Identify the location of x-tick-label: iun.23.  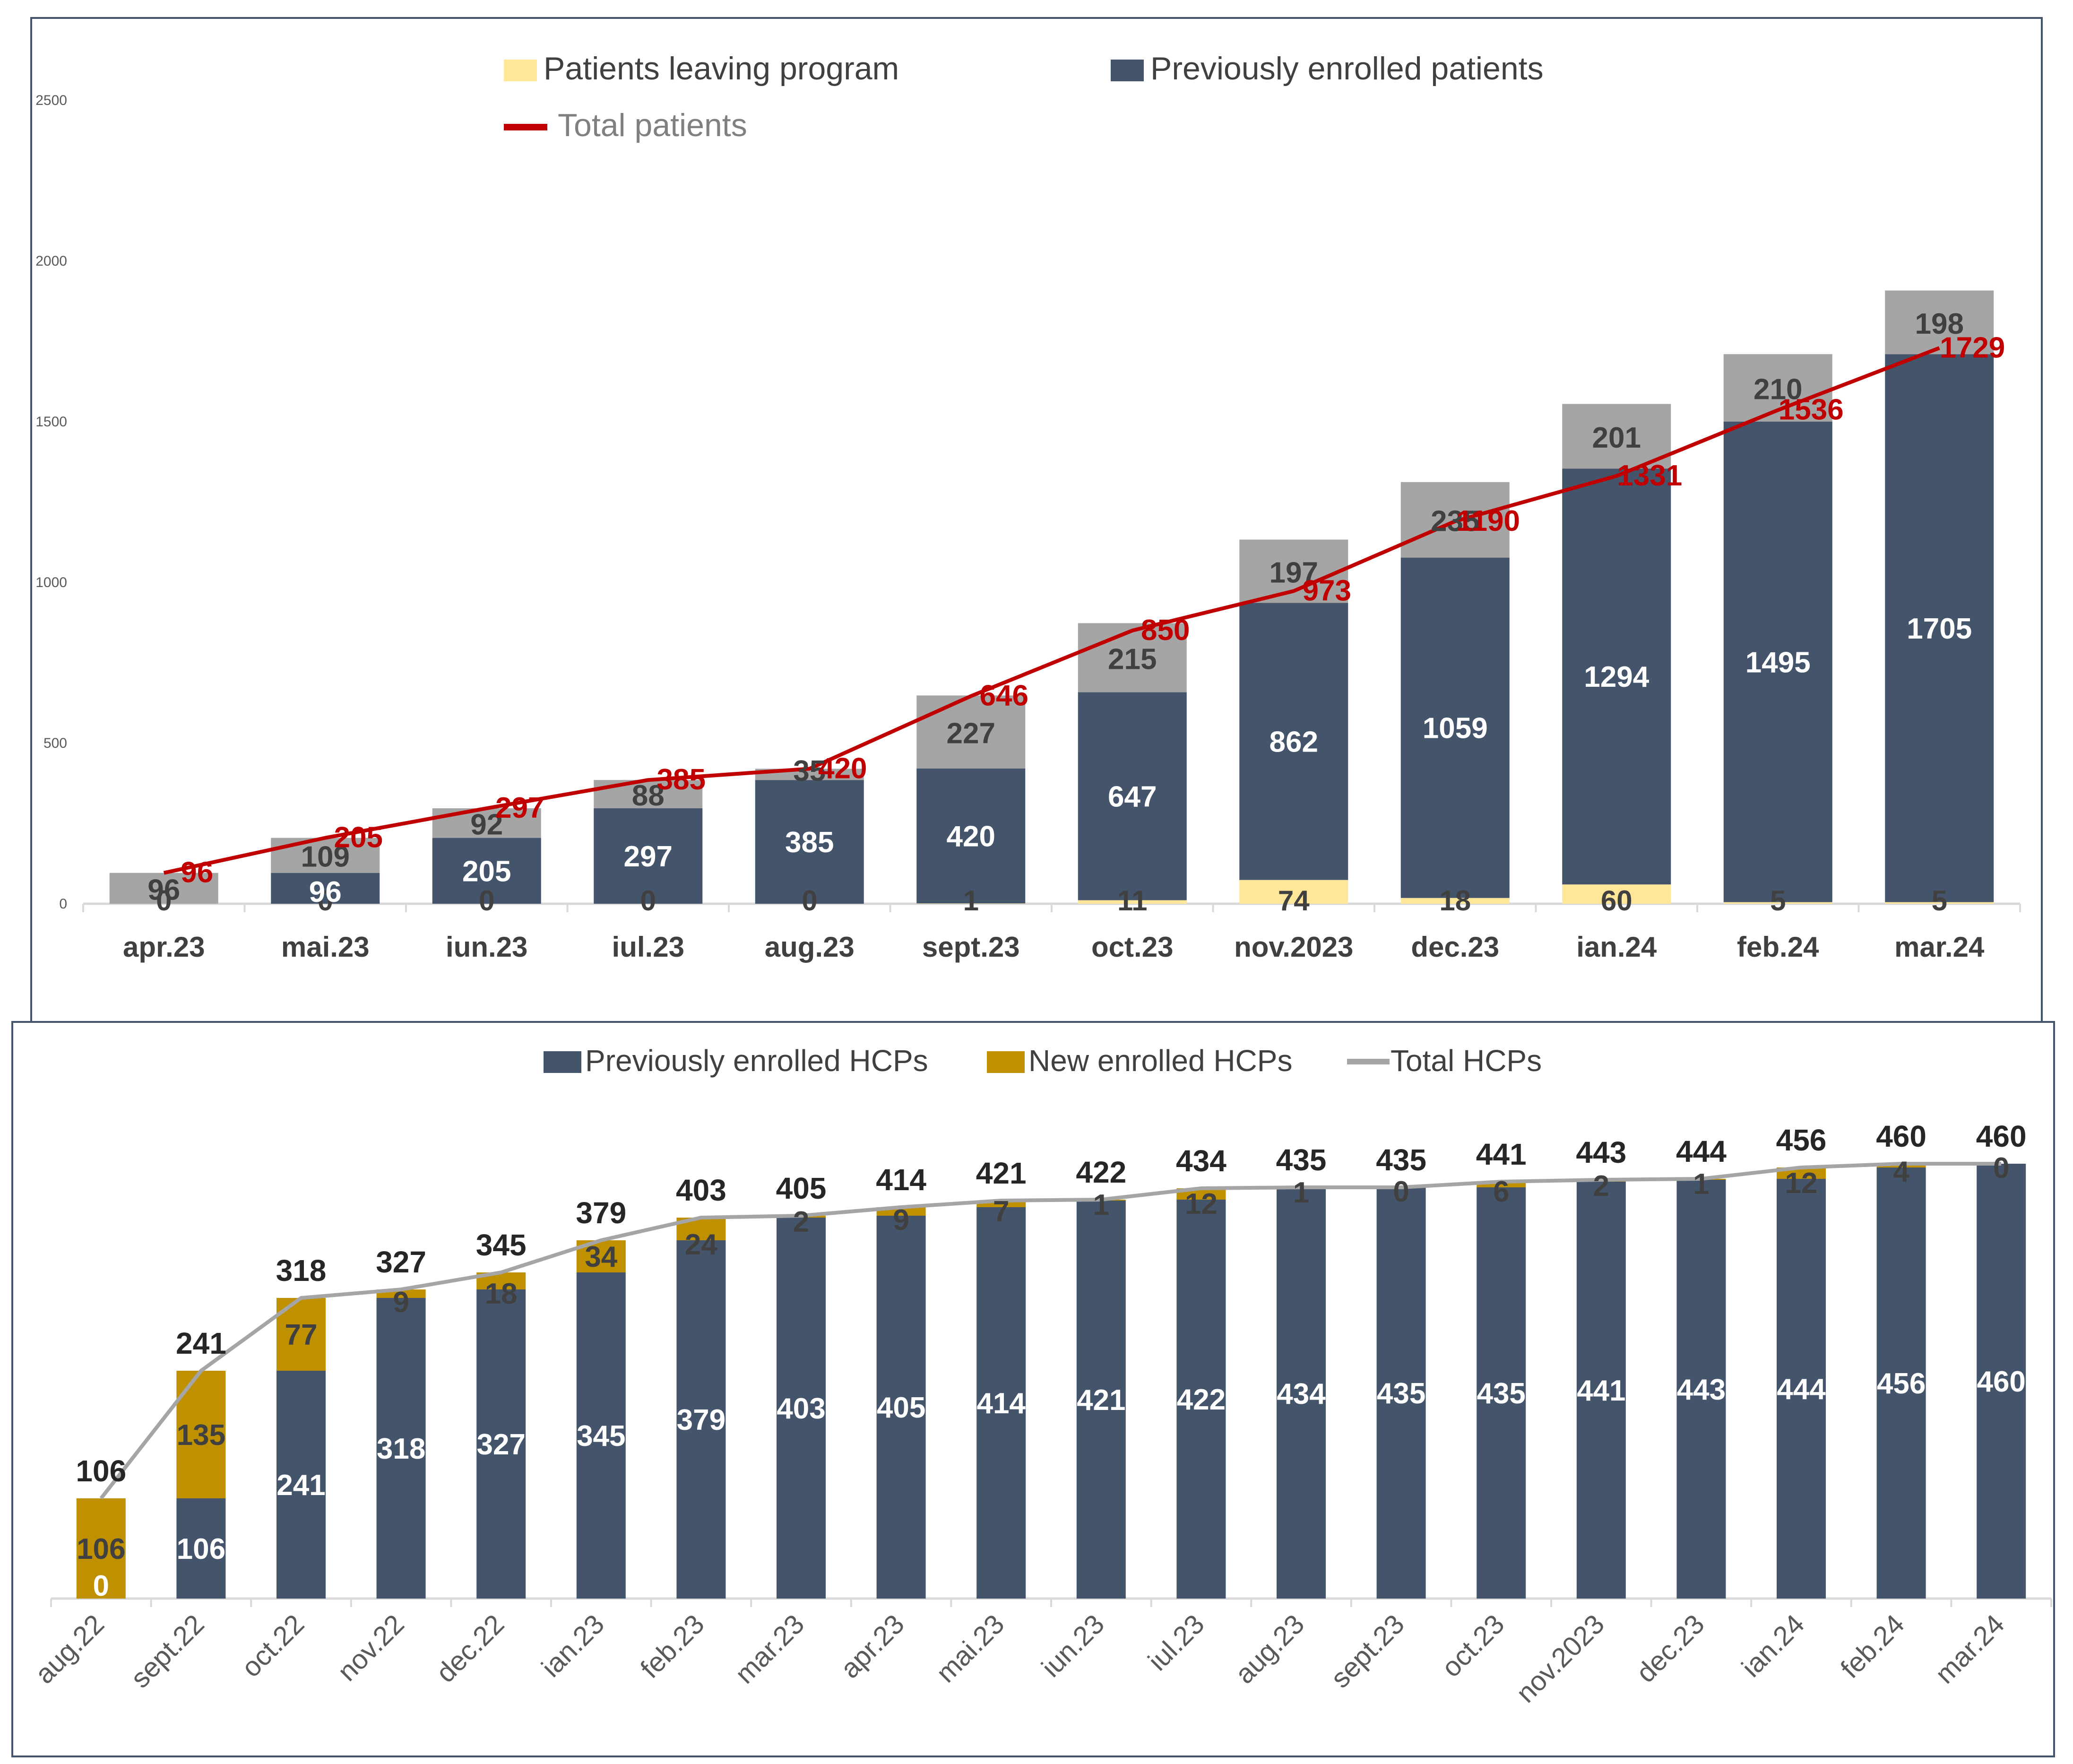
(486, 947).